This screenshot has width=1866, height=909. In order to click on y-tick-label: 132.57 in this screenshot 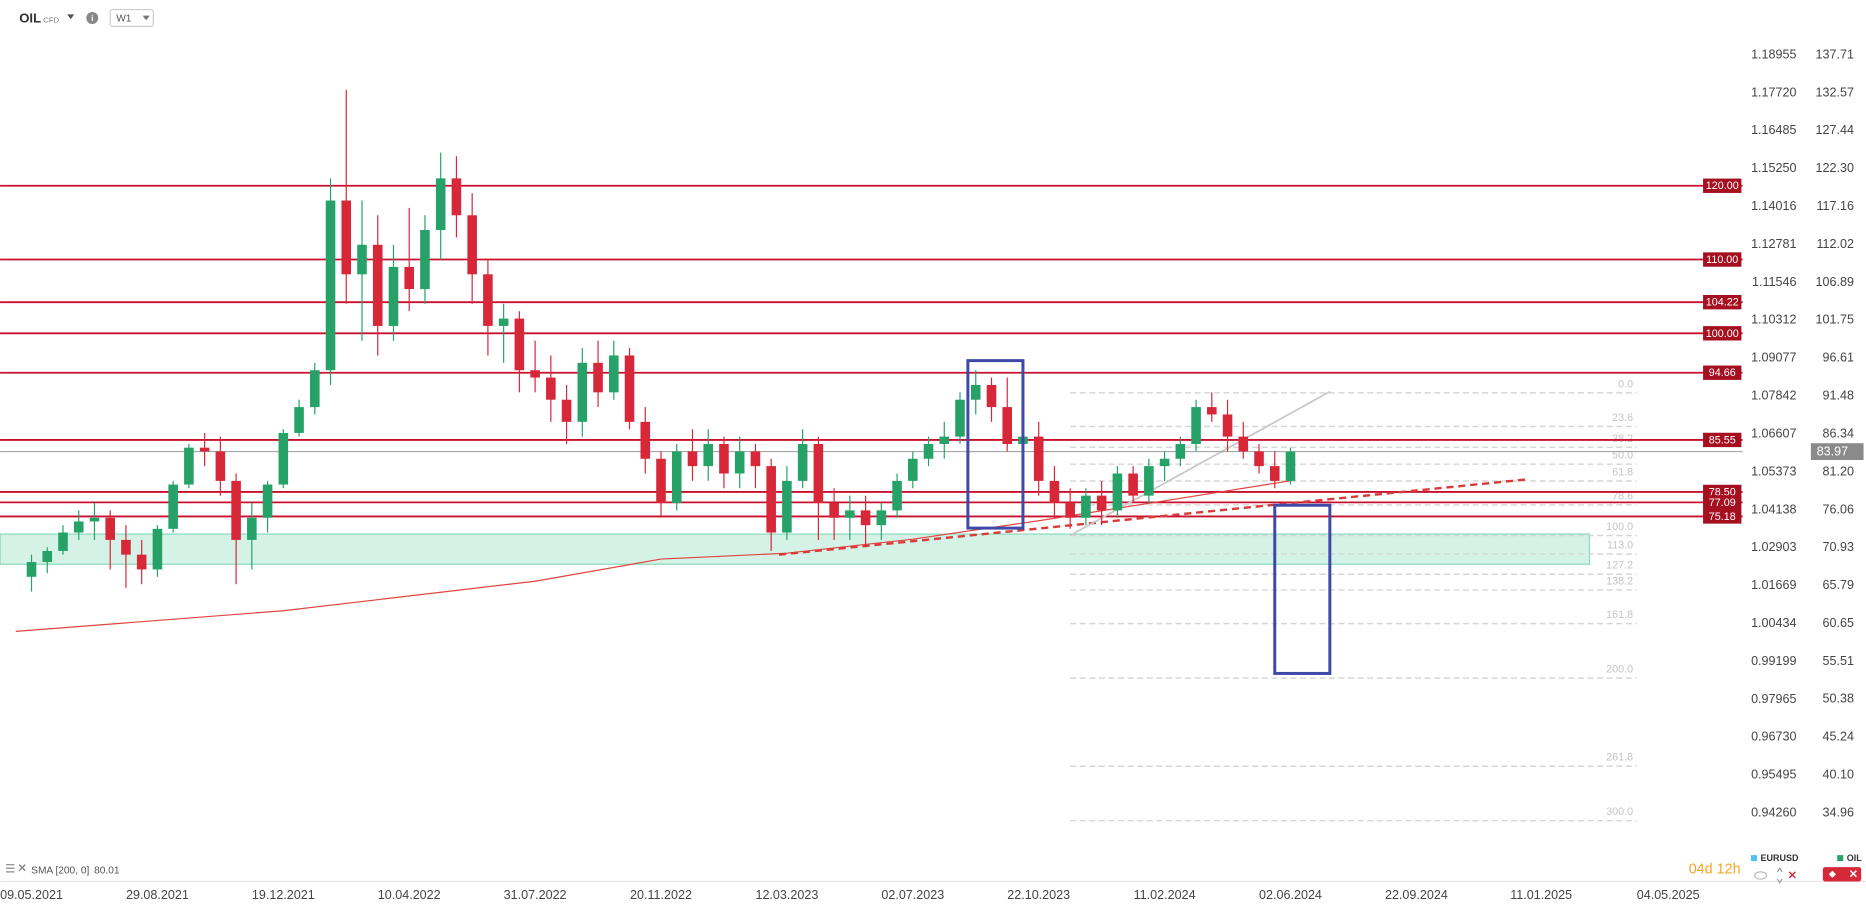, I will do `click(1835, 92)`.